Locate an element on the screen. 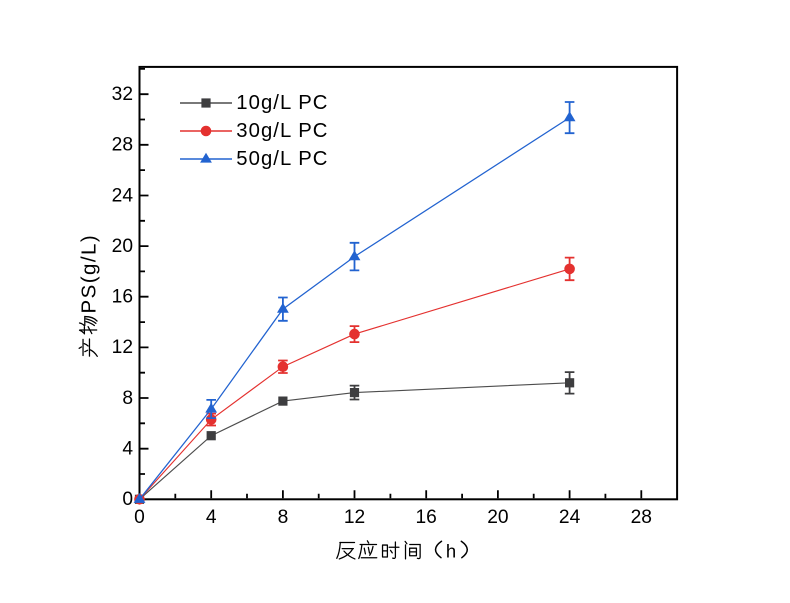 The width and height of the screenshot is (790, 603). svg-text: 10g/L PC is located at coordinates (282, 103).